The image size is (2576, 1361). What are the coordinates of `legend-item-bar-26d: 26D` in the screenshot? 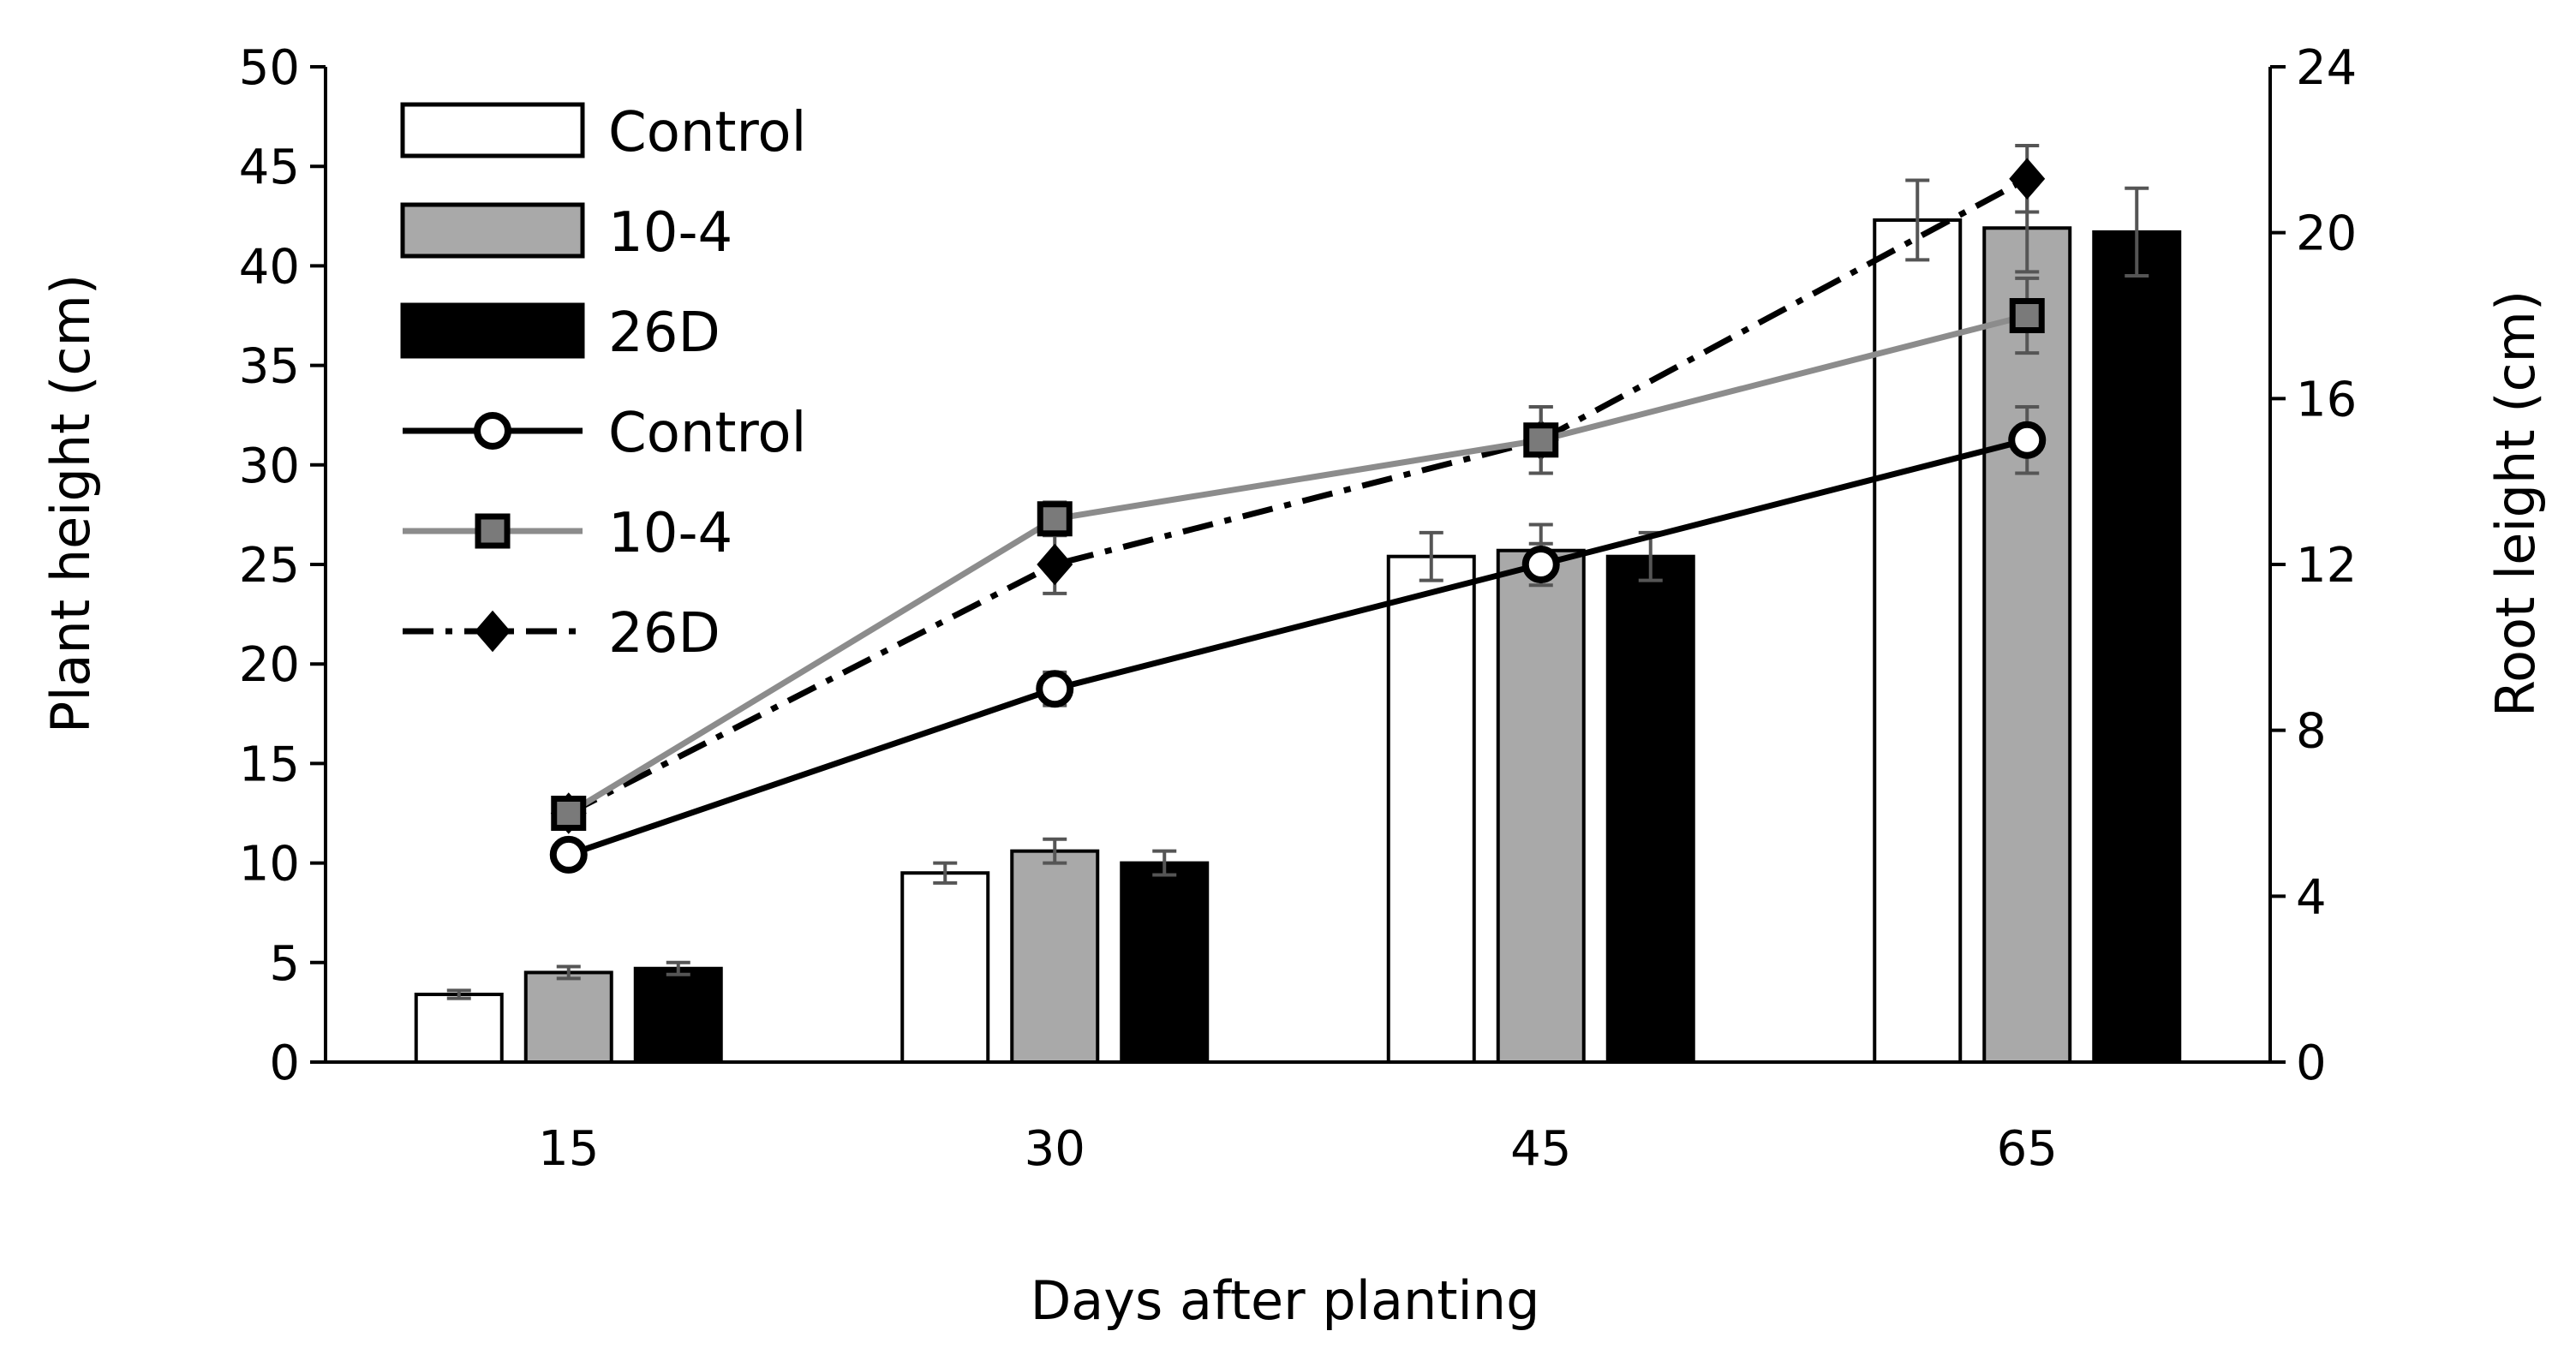 It's located at (560, 333).